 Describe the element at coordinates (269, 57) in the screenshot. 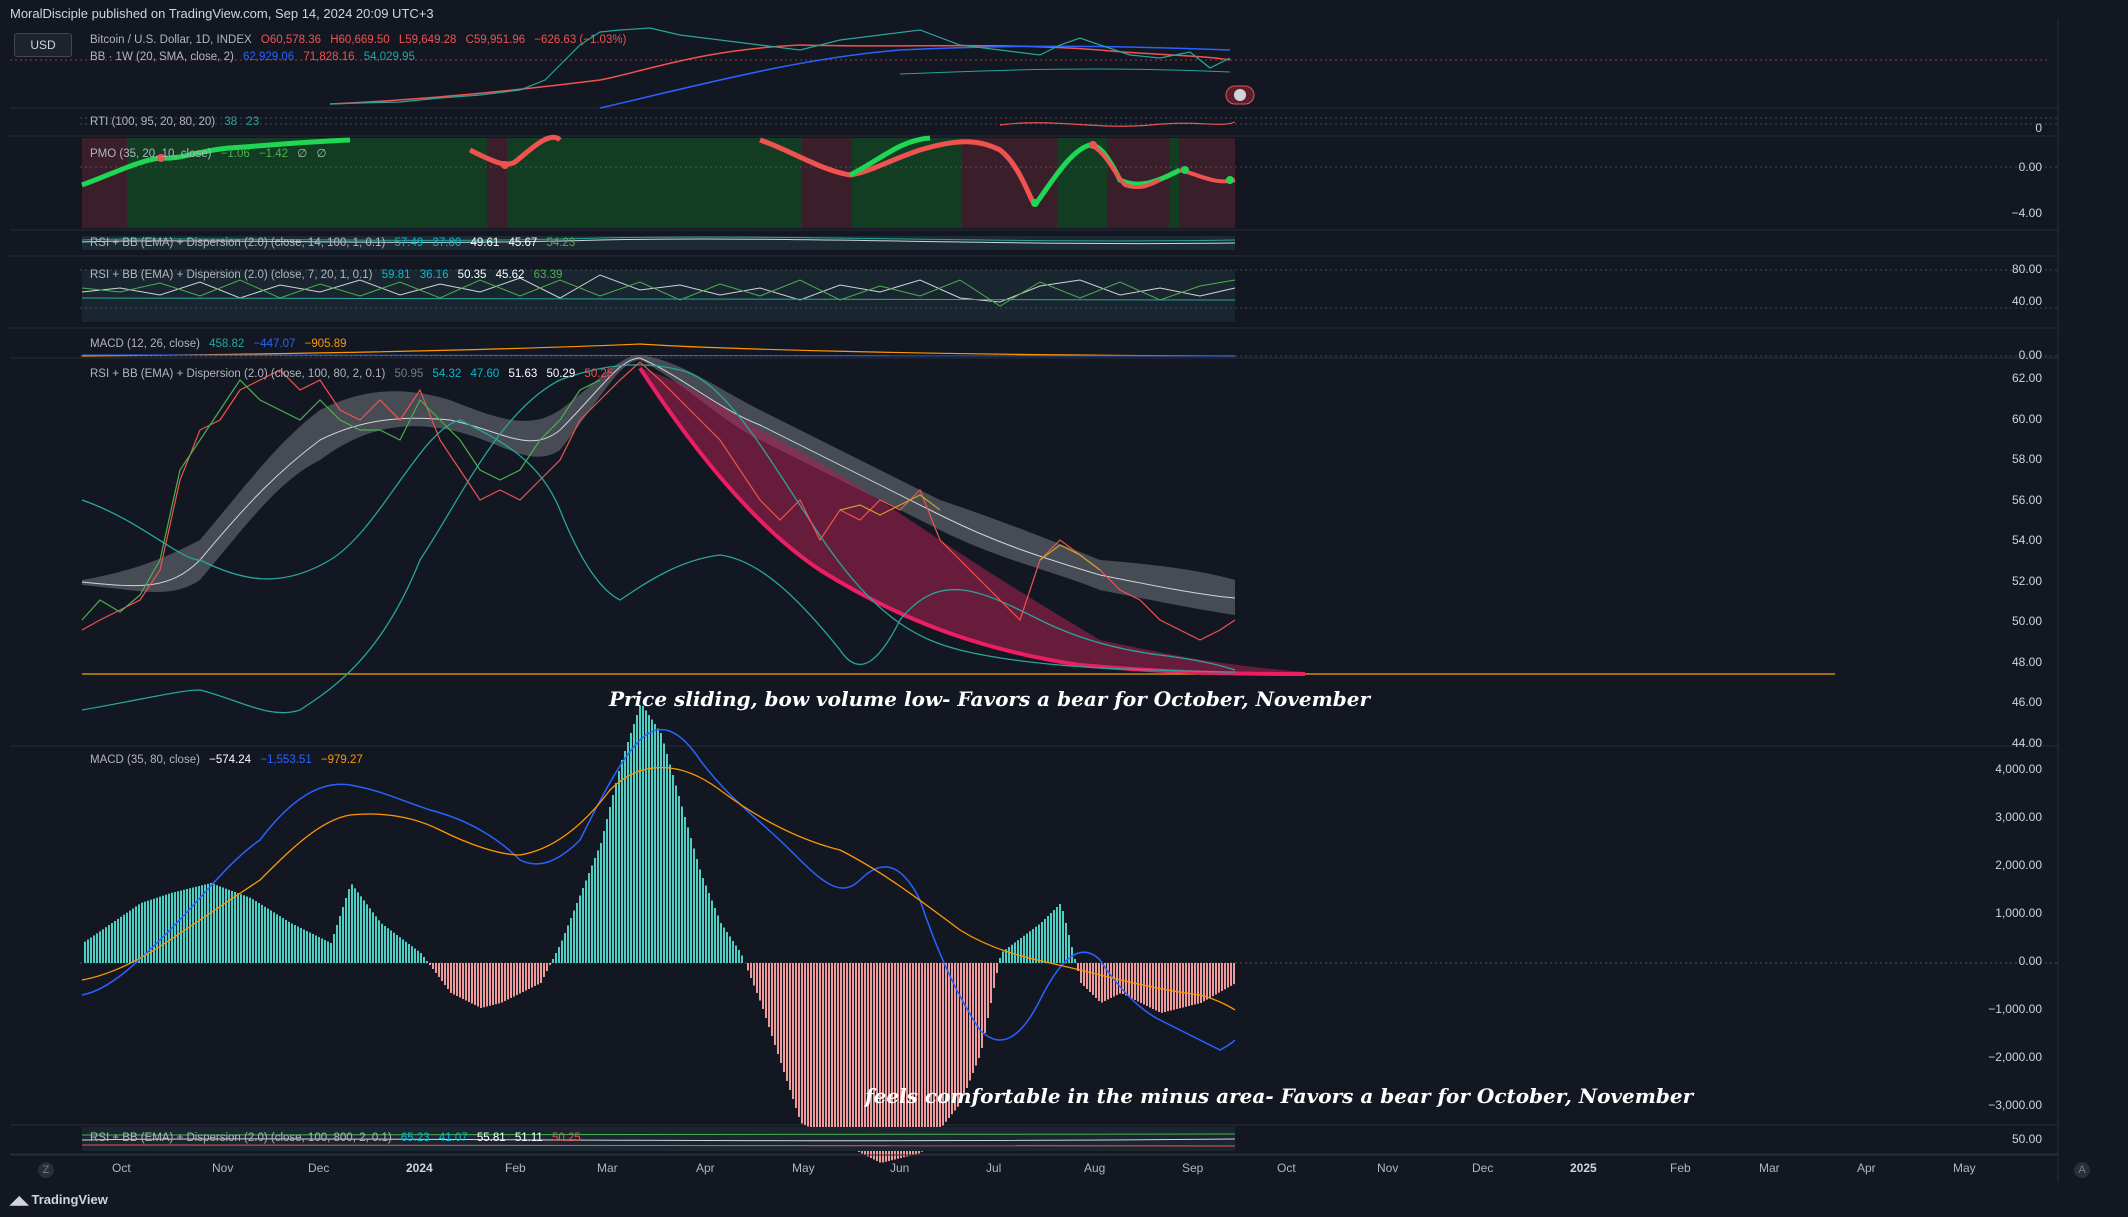

I see `bb-basis: 62,929.06` at that location.